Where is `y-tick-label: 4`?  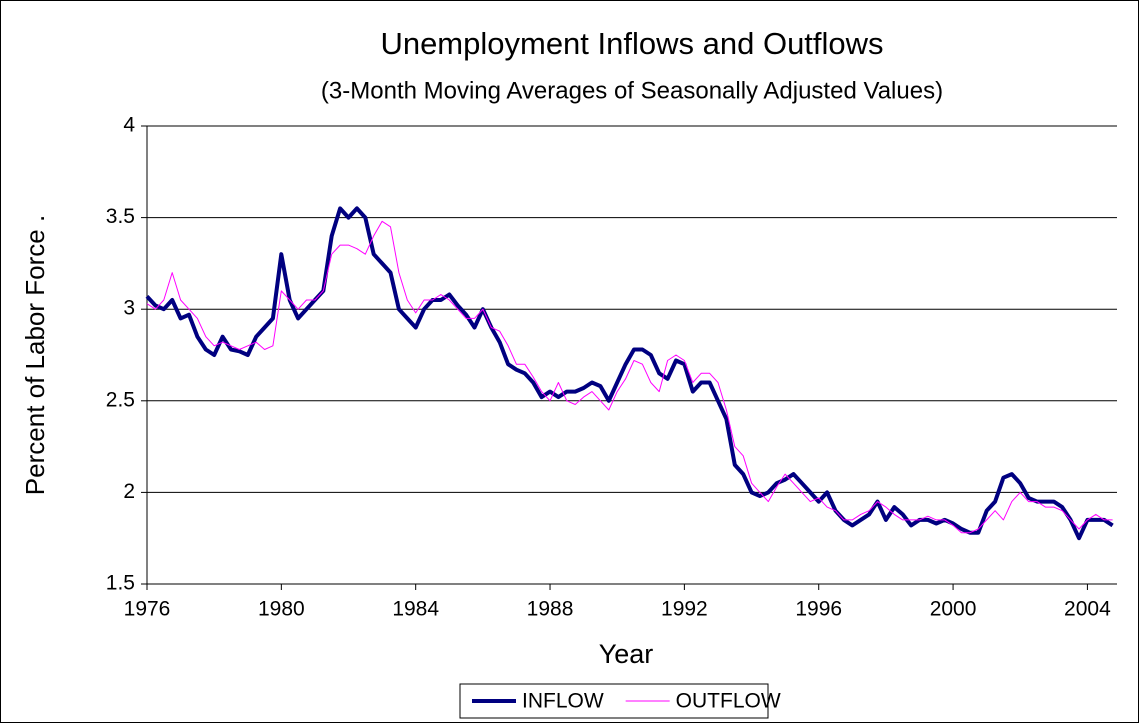
y-tick-label: 4 is located at coordinates (129, 125).